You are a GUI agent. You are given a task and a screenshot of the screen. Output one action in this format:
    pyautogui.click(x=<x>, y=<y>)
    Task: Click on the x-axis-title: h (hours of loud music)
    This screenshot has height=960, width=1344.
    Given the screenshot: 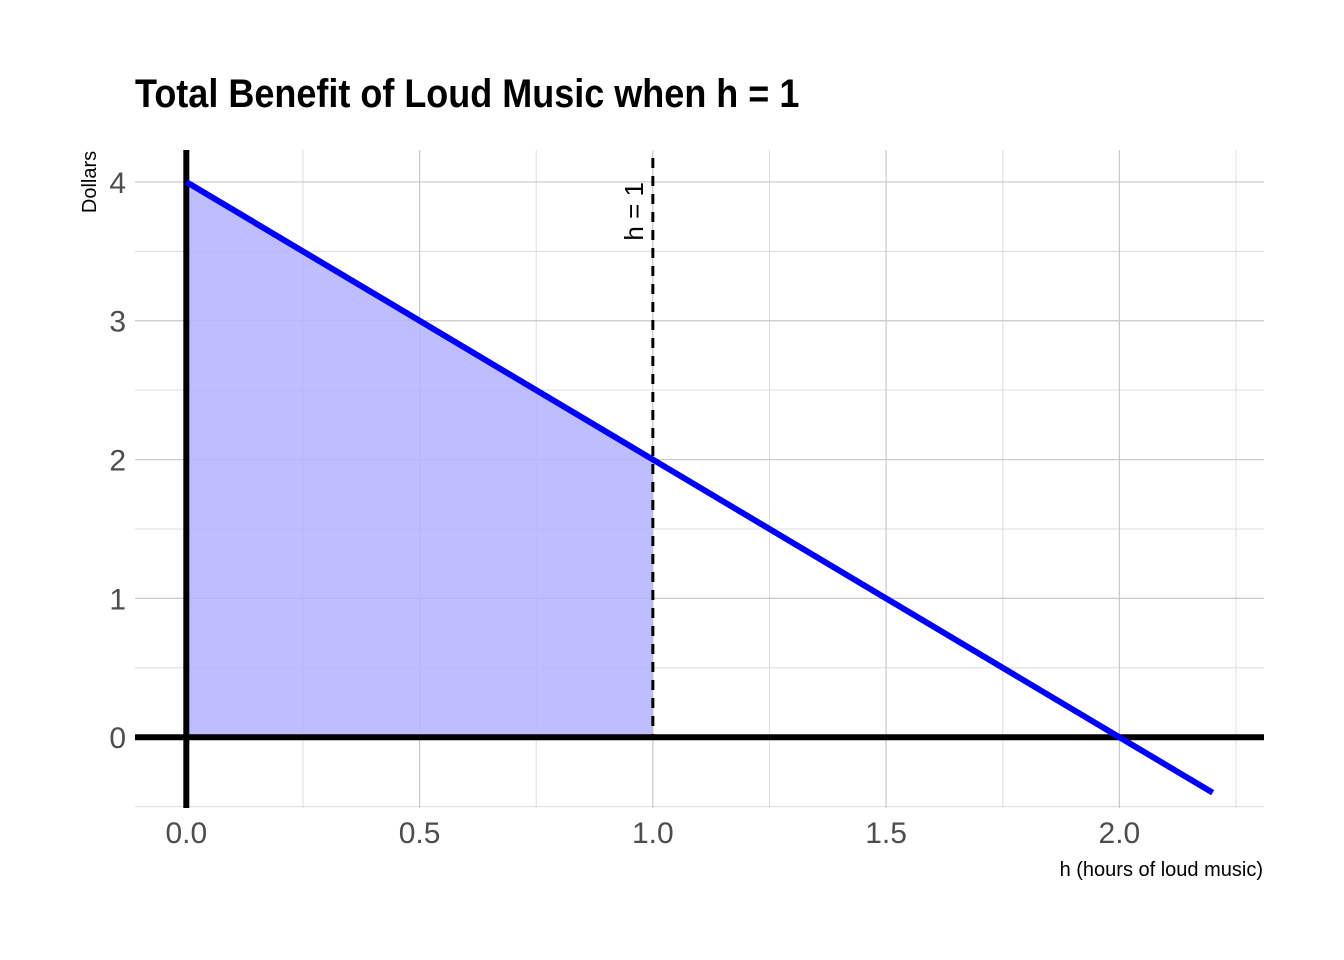 What is the action you would take?
    pyautogui.click(x=1161, y=870)
    